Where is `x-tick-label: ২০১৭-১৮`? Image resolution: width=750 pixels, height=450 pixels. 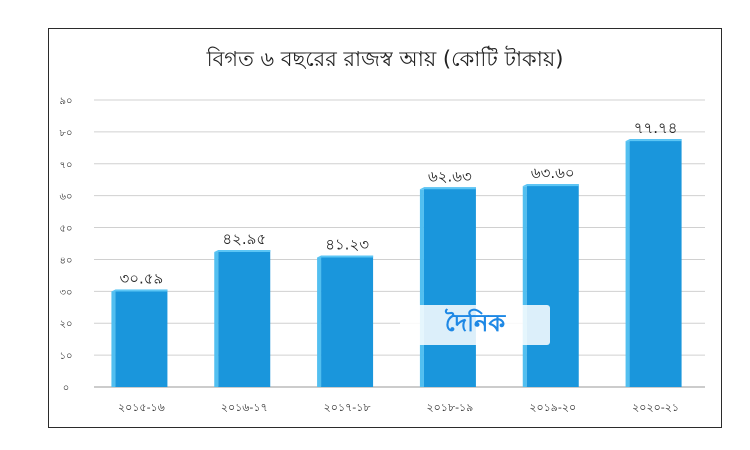 x-tick-label: ২০১৭-১৮ is located at coordinates (347, 407).